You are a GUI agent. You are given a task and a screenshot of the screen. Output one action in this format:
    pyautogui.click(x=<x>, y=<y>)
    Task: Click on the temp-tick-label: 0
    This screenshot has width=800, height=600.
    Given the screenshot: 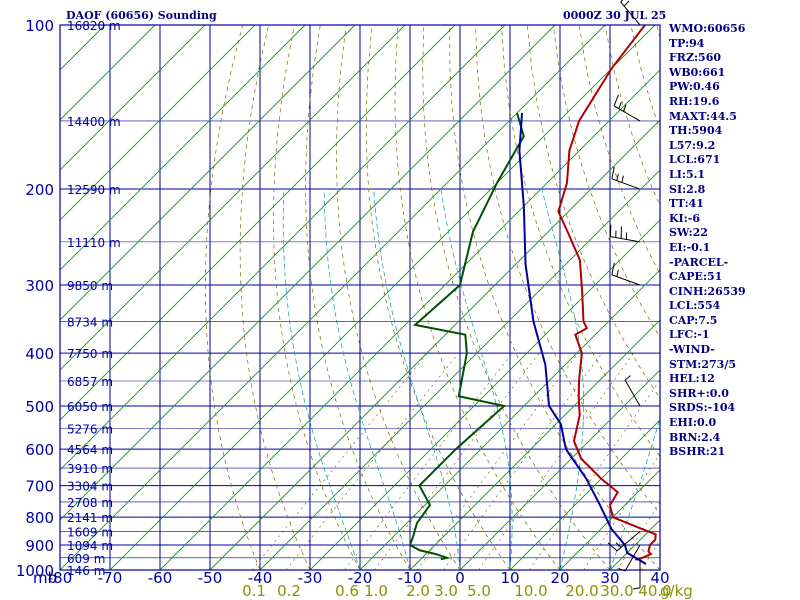 What is the action you would take?
    pyautogui.click(x=460, y=578)
    